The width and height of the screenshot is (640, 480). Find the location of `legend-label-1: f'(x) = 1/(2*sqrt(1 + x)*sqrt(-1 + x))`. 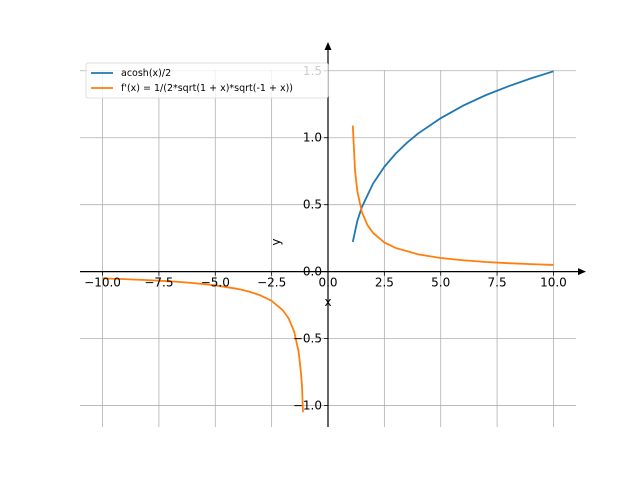

legend-label-1: f'(x) = 1/(2*sqrt(1 + x)*sqrt(-1 + x)) is located at coordinates (207, 88).